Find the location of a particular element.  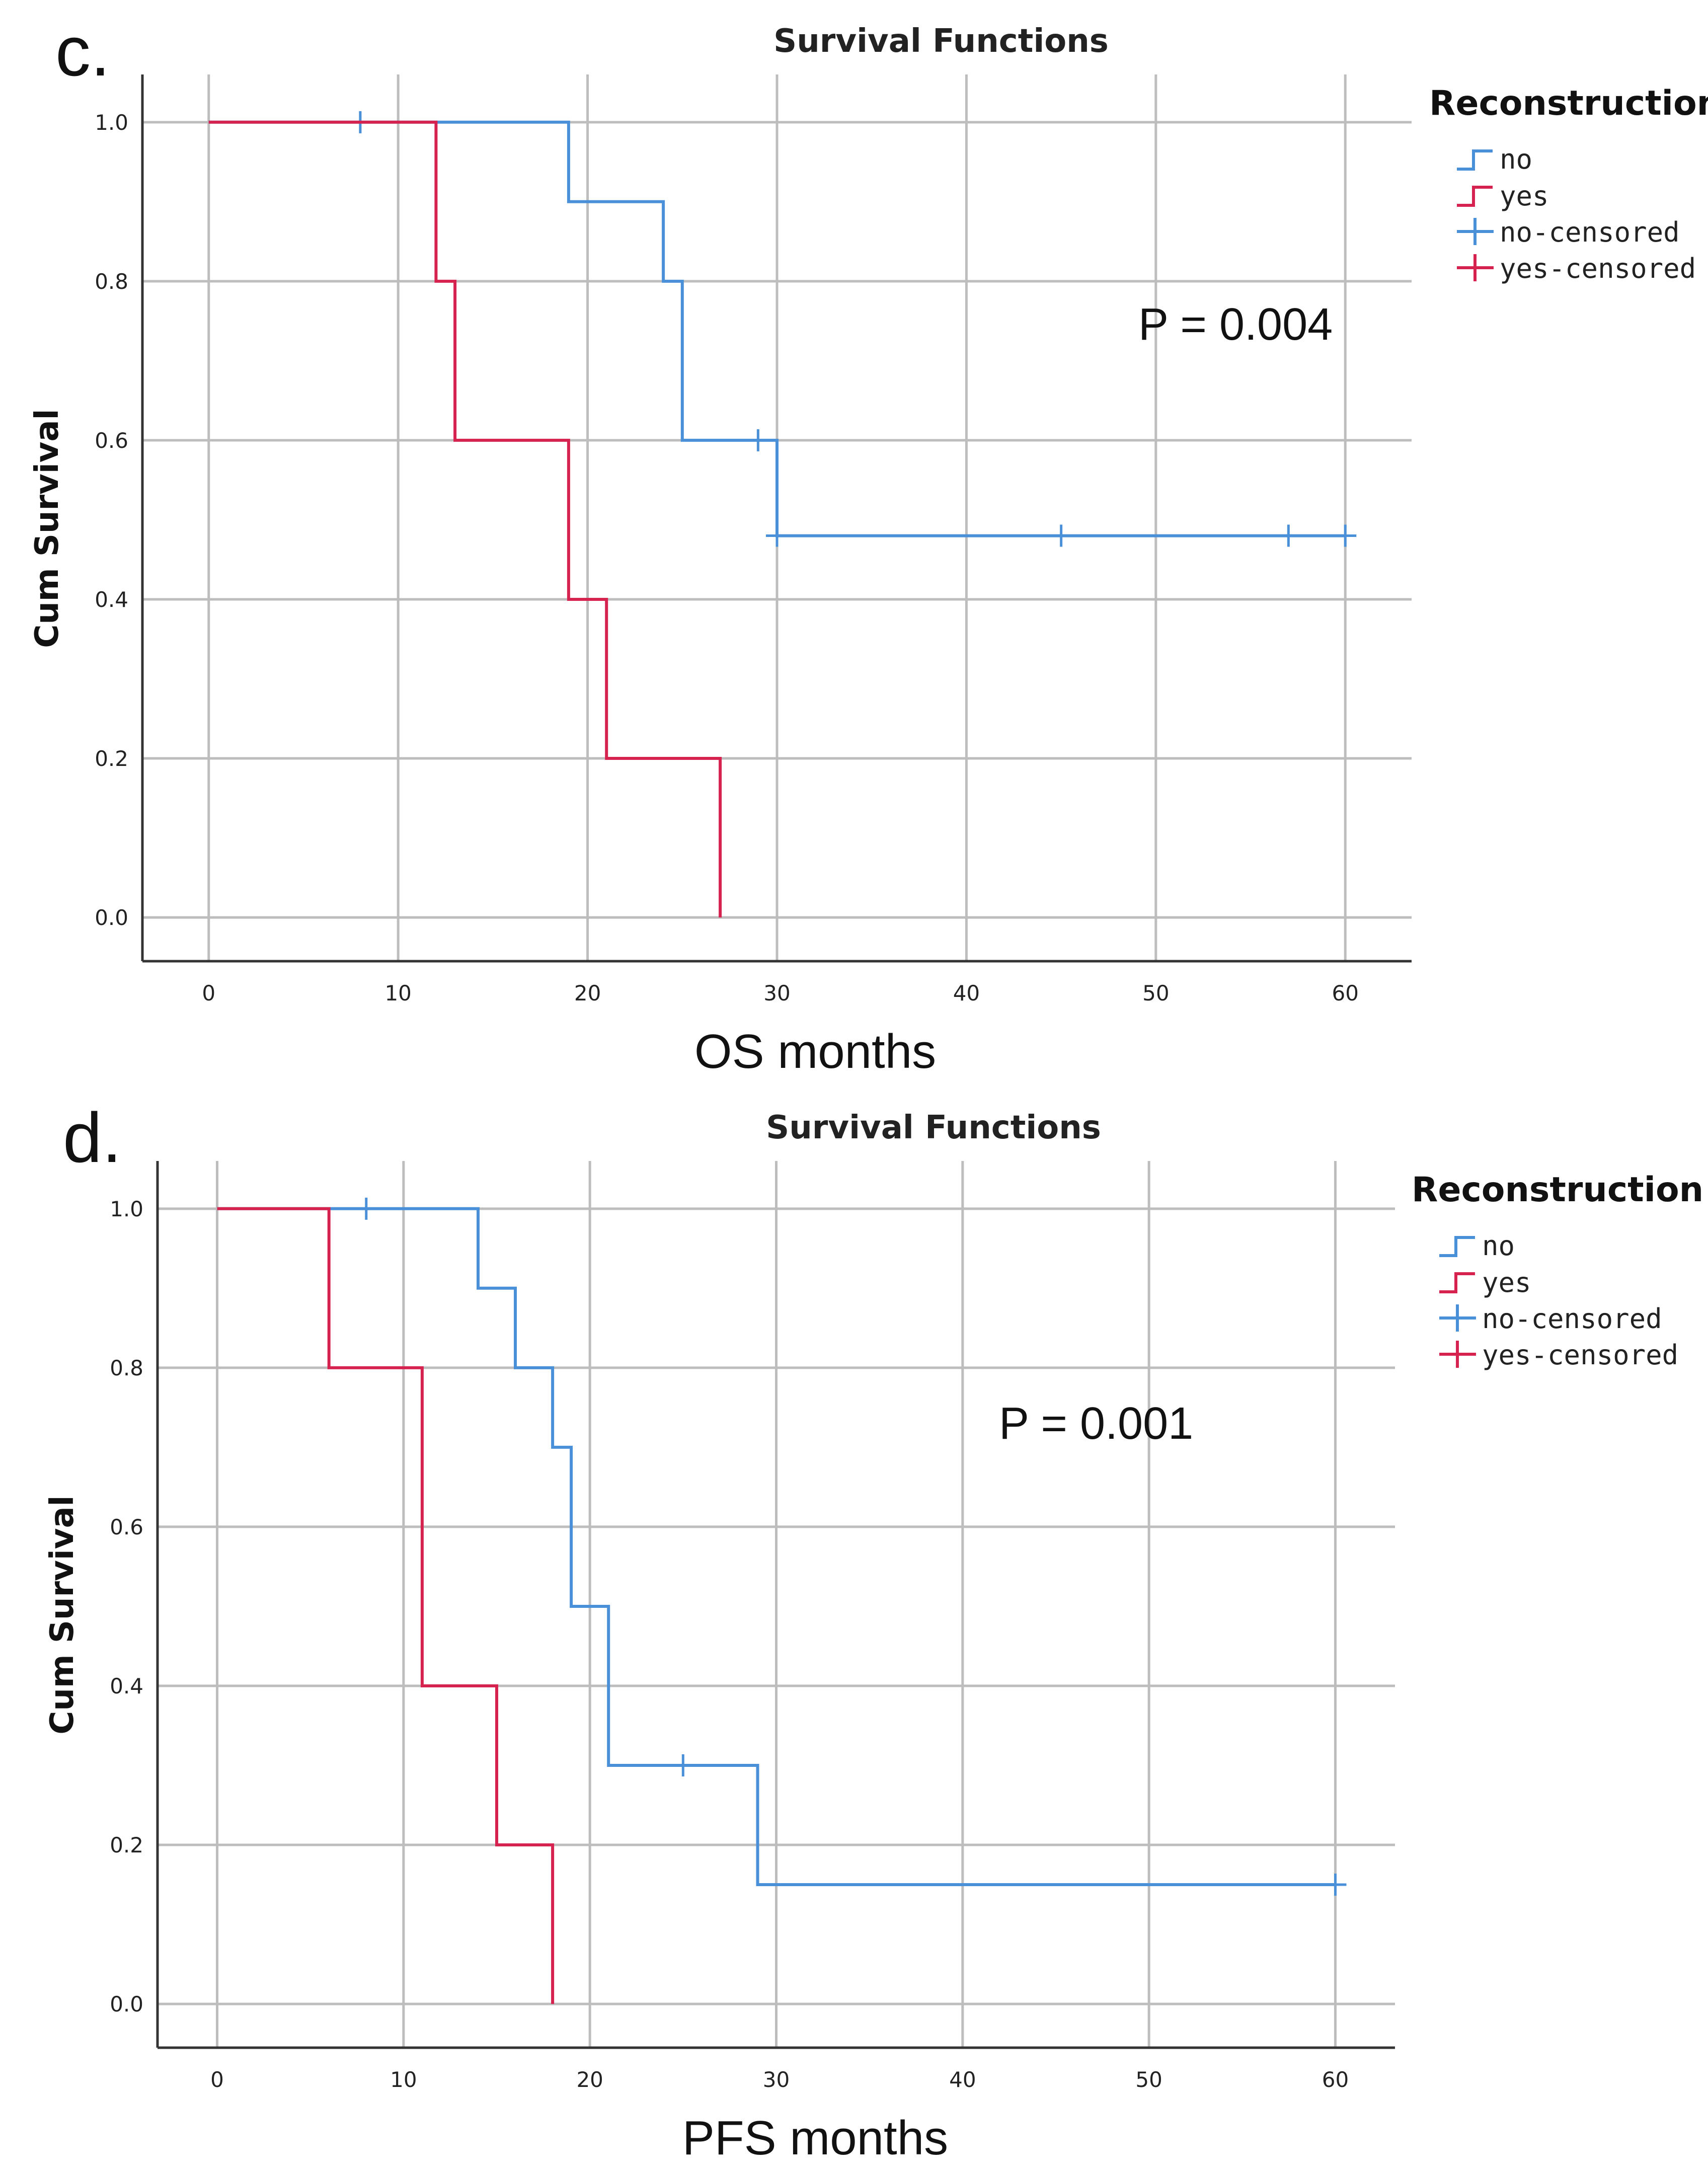

panel-label: d. is located at coordinates (92, 1137).